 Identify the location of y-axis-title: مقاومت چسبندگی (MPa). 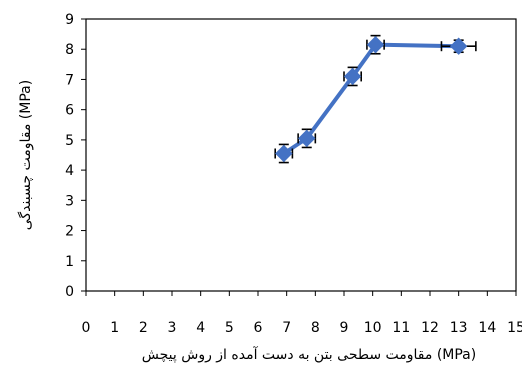
(25, 155).